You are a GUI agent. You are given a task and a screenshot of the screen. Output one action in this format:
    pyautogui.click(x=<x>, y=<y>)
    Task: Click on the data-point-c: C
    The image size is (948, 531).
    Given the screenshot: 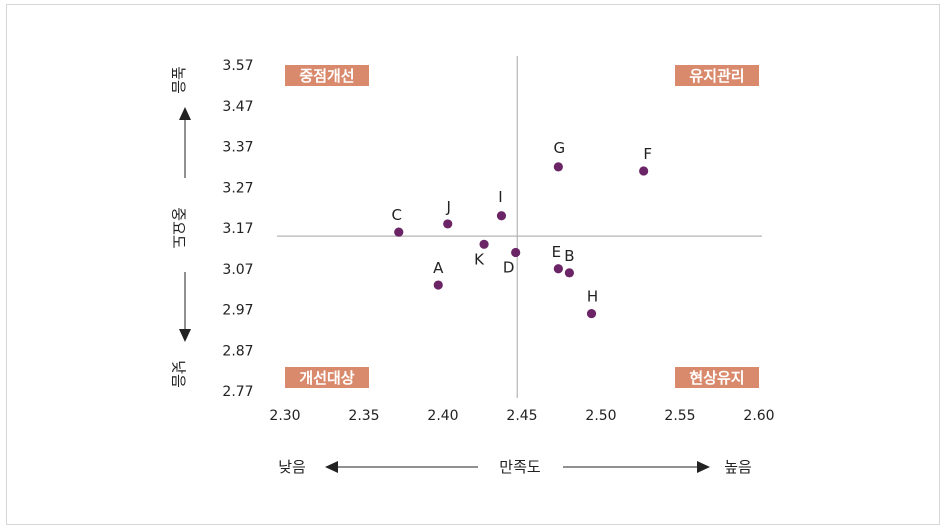 What is the action you would take?
    pyautogui.click(x=398, y=221)
    